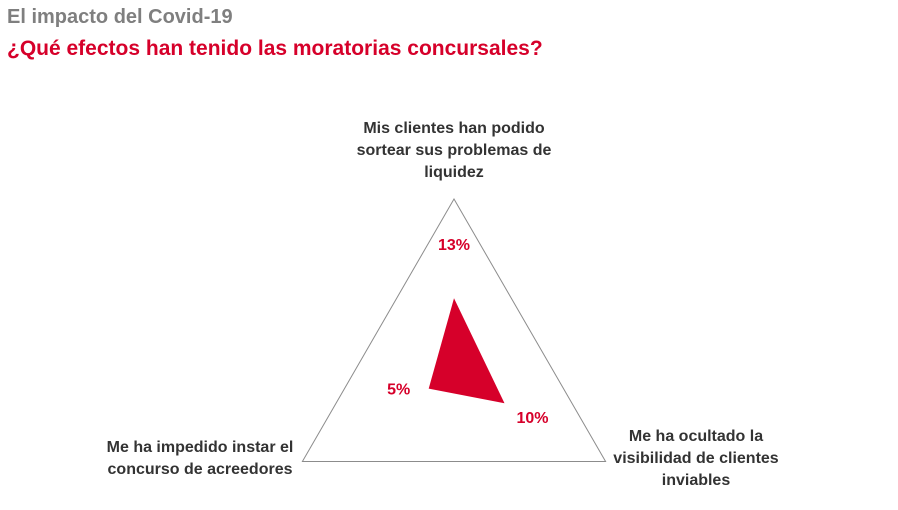  I want to click on value-label: 13%, so click(454, 245).